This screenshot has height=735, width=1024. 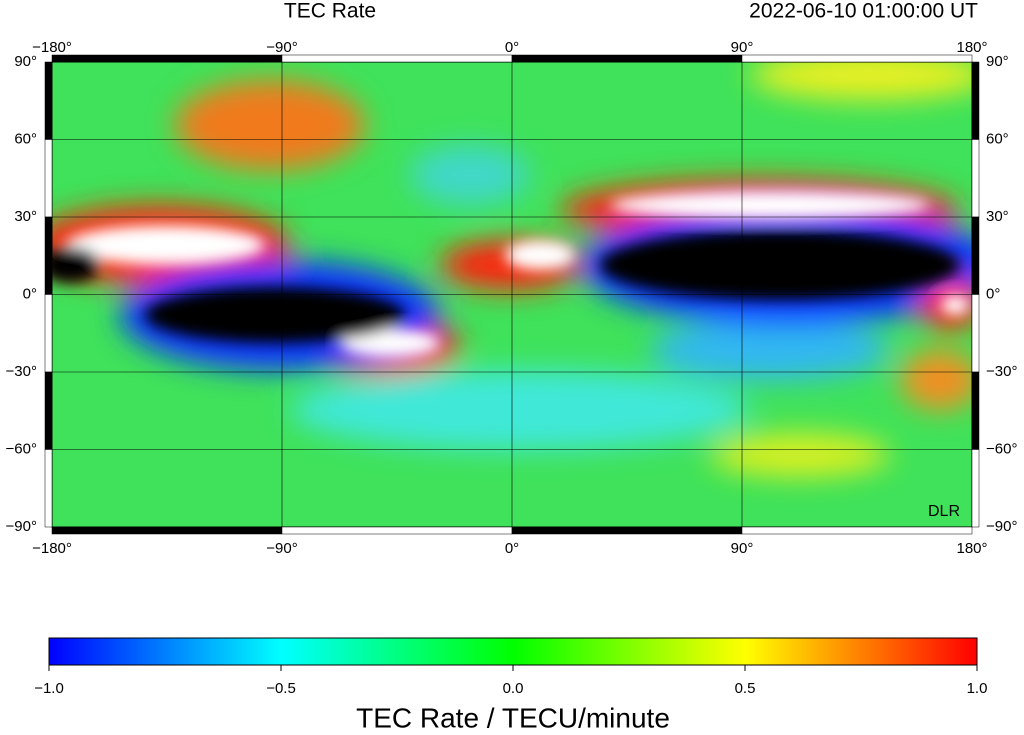 I want to click on colorbar-tick-label: −1.0, so click(x=49, y=688).